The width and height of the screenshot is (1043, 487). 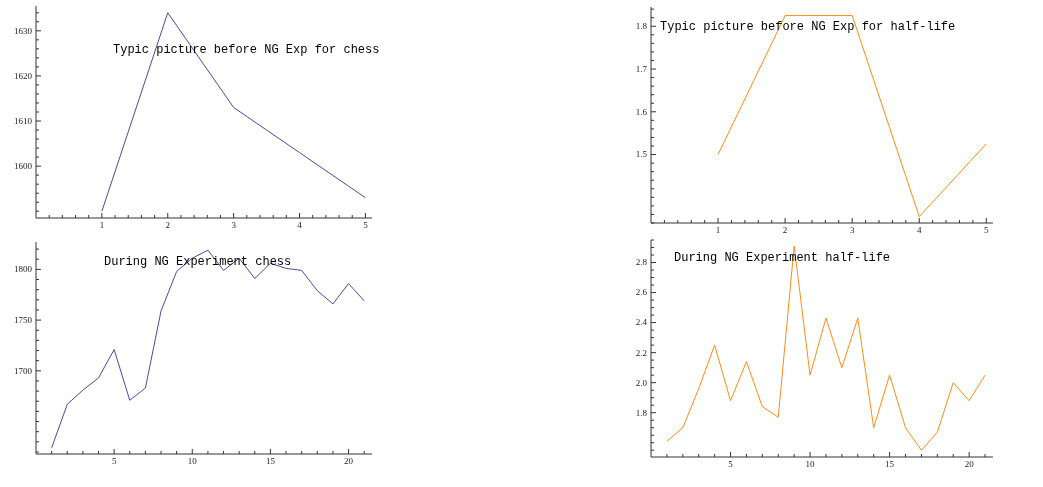 What do you see at coordinates (641, 111) in the screenshot?
I see `y-tick-label: 1.6` at bounding box center [641, 111].